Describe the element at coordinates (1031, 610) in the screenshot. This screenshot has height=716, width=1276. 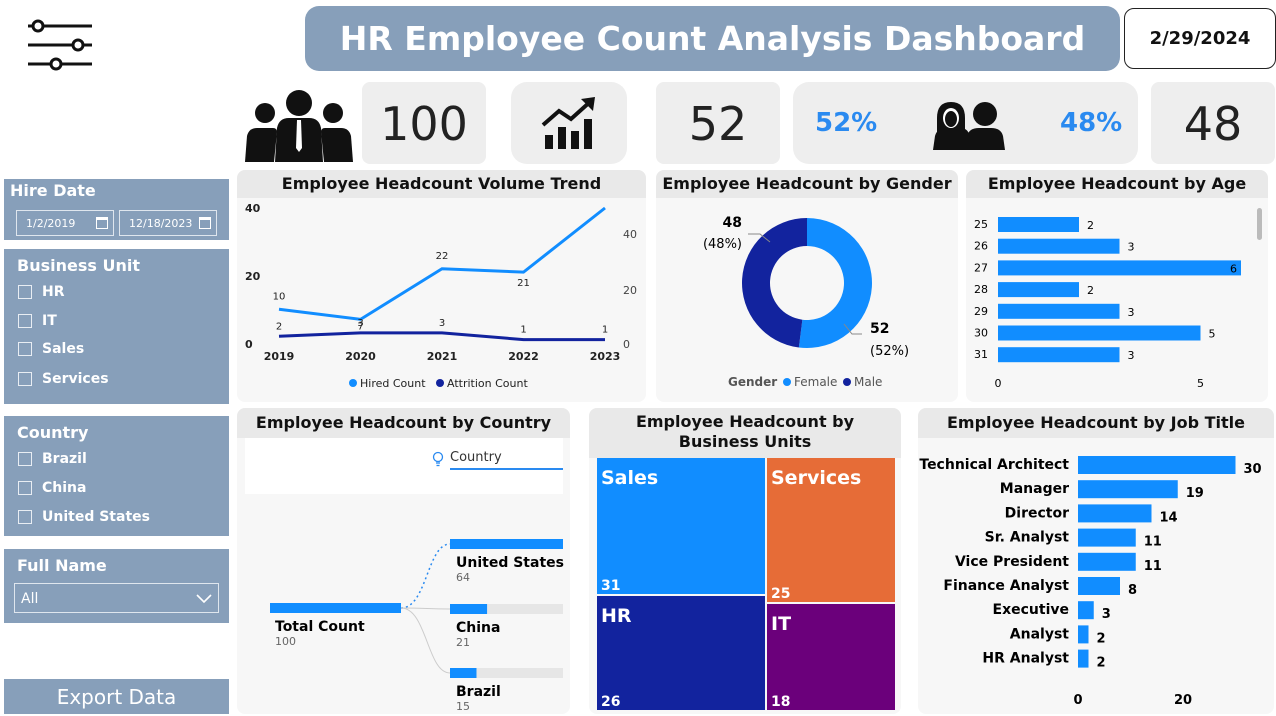
I see `job-title-label: Executive` at that location.